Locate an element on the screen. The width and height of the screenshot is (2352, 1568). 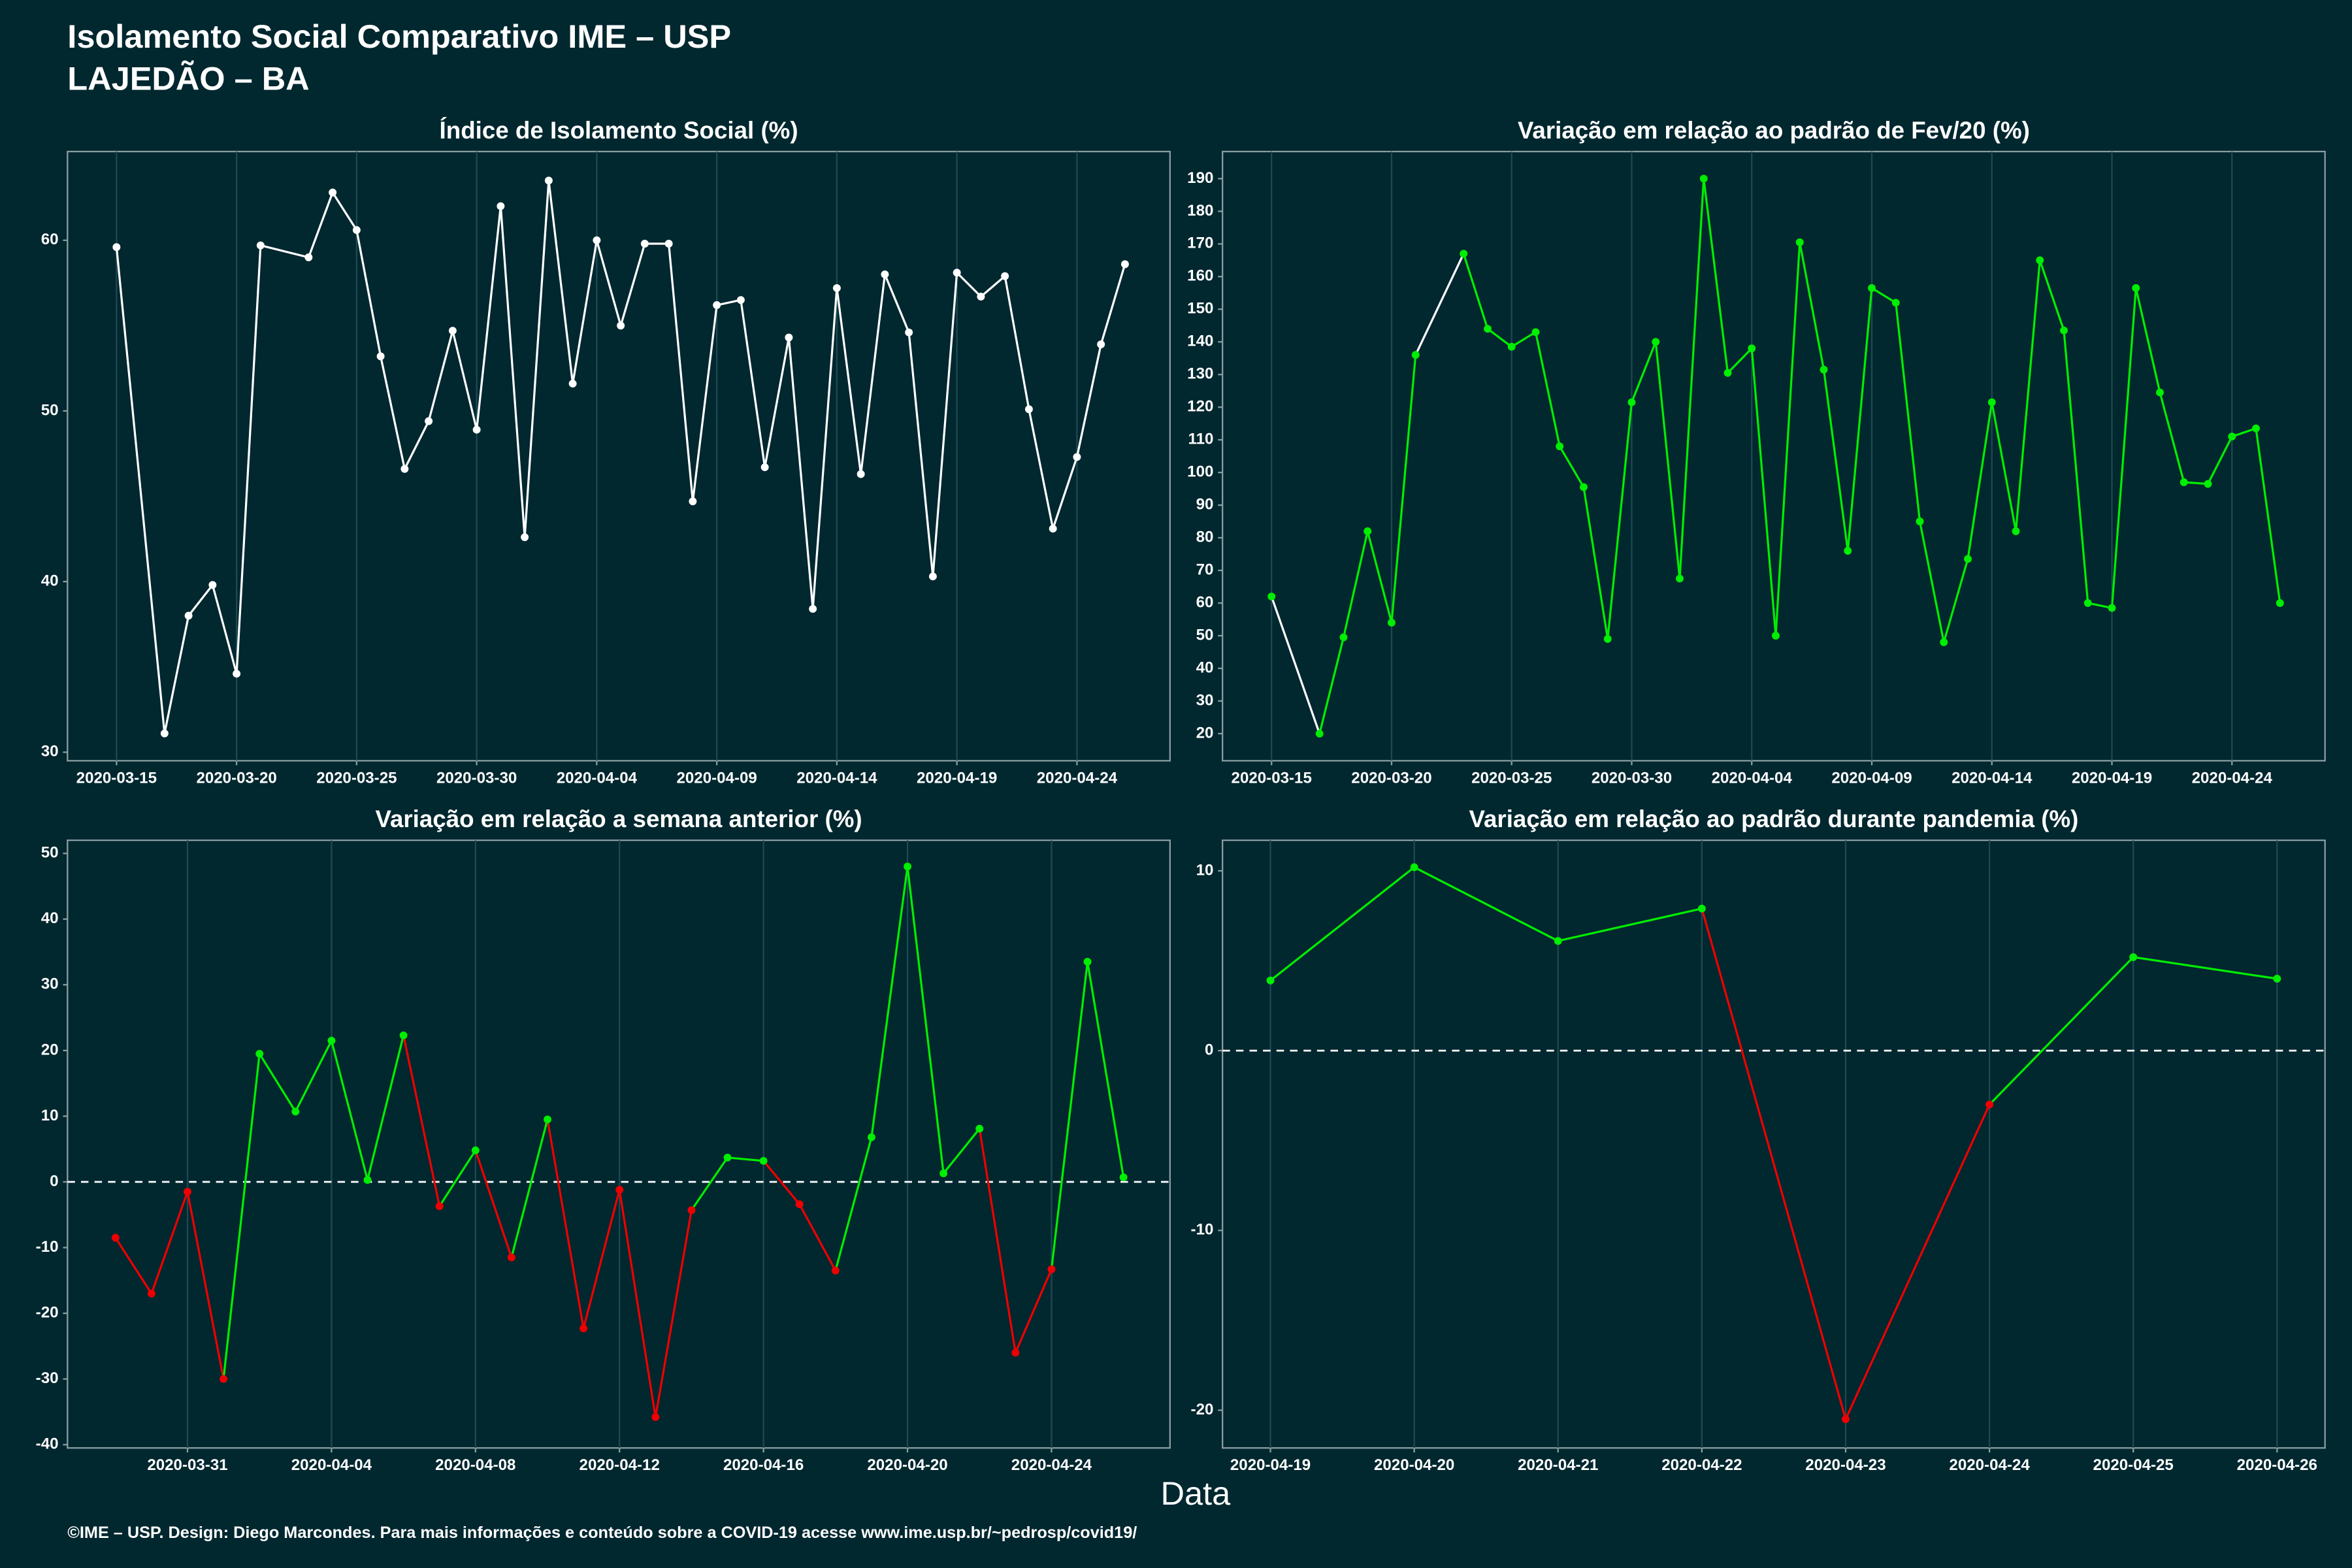
x-tick-label: 2020-04-16 is located at coordinates (763, 1465).